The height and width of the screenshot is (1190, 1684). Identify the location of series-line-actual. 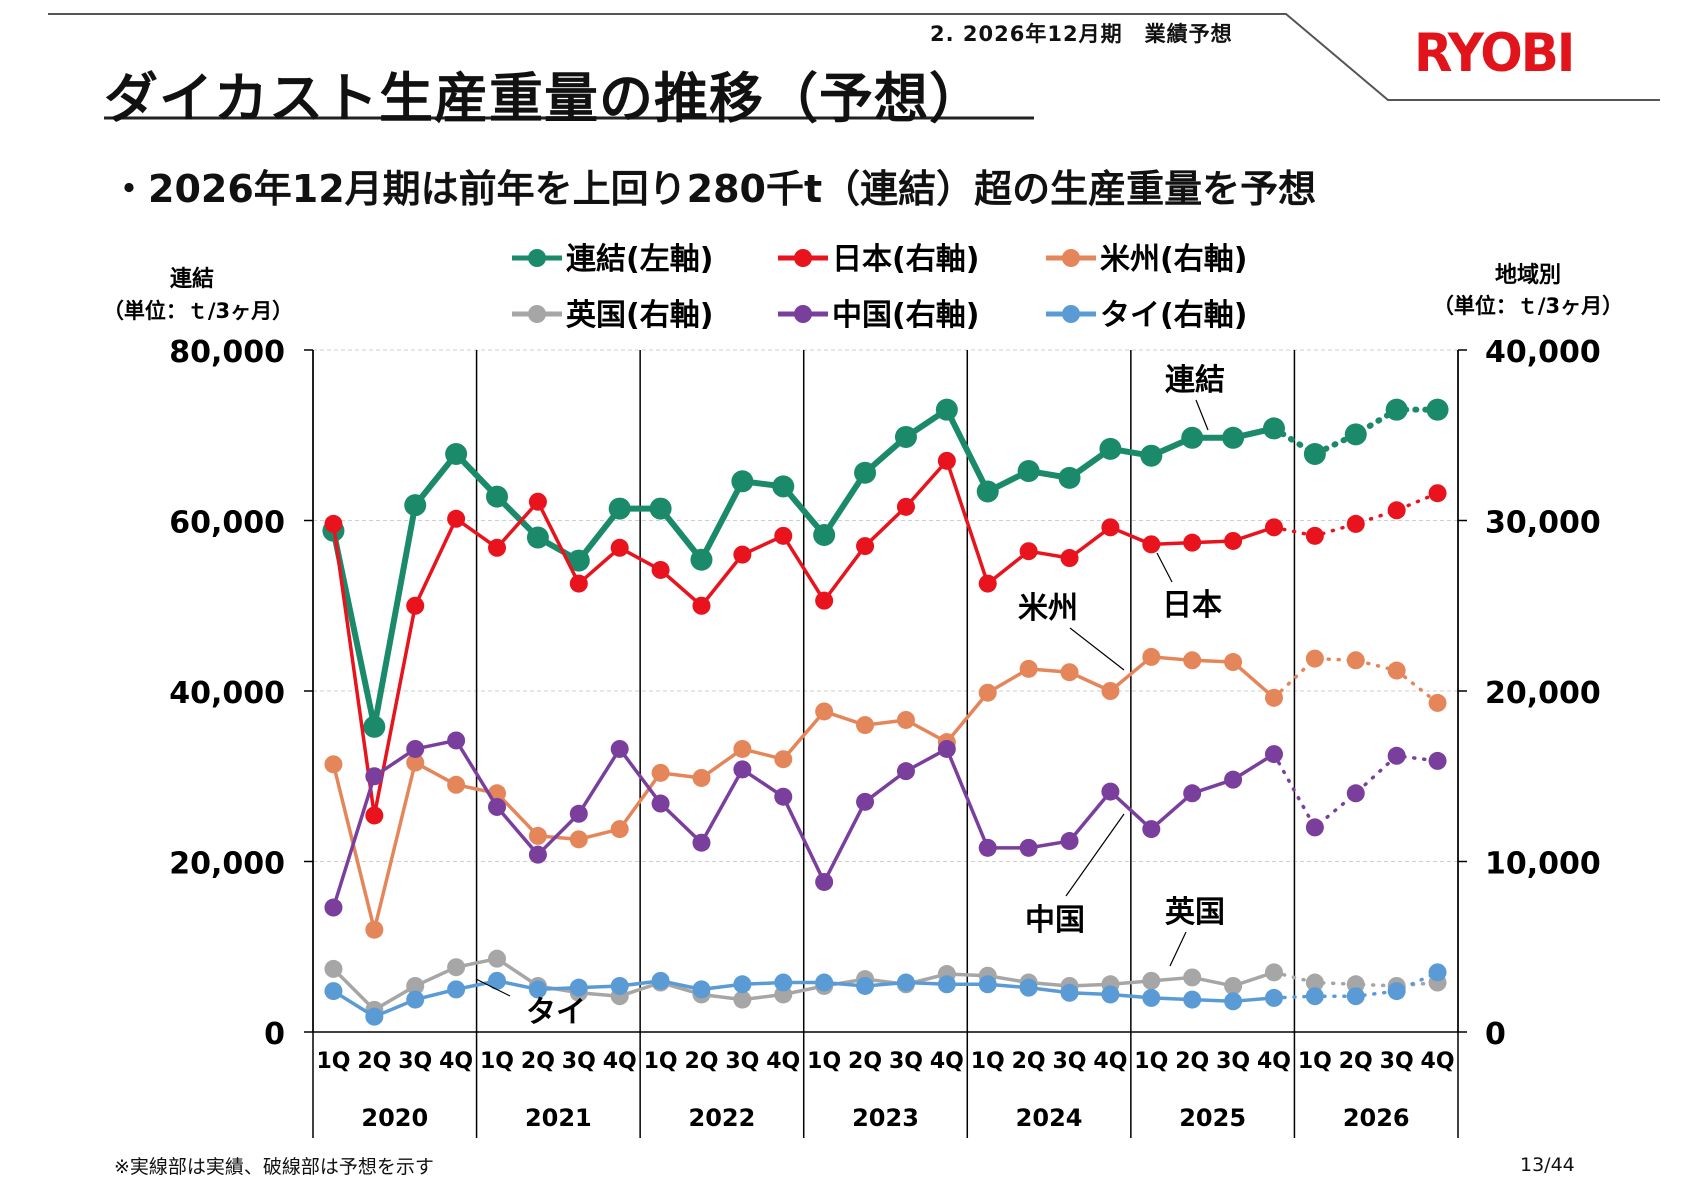
(803, 823).